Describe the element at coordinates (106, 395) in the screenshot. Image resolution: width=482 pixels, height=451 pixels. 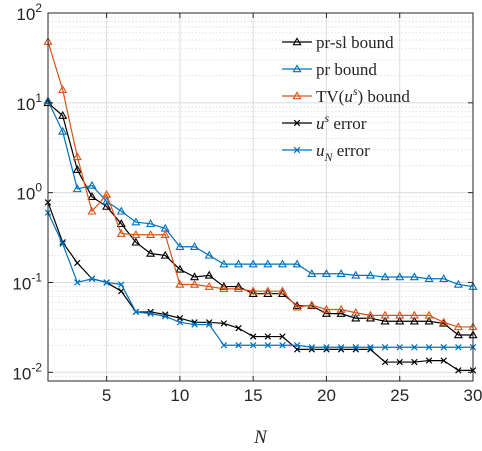
I see `x-tick-label: 5` at that location.